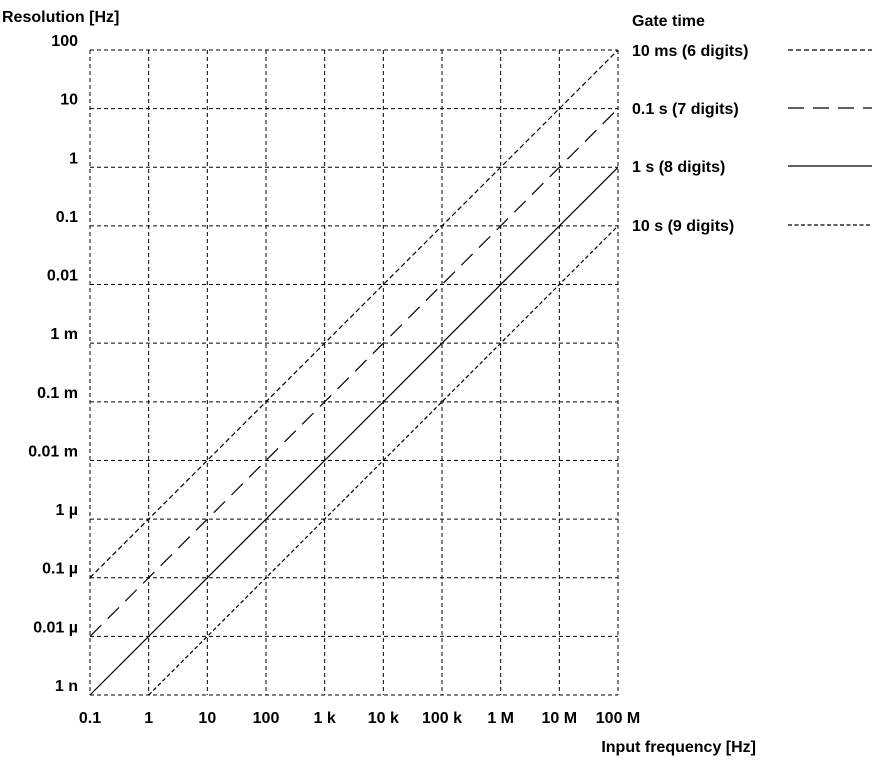 This screenshot has height=760, width=874. What do you see at coordinates (668, 21) in the screenshot?
I see `legend-title: Gate time` at bounding box center [668, 21].